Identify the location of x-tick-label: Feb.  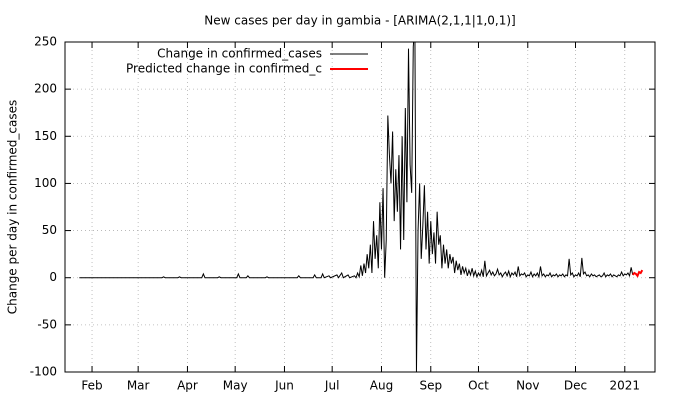
(91, 386).